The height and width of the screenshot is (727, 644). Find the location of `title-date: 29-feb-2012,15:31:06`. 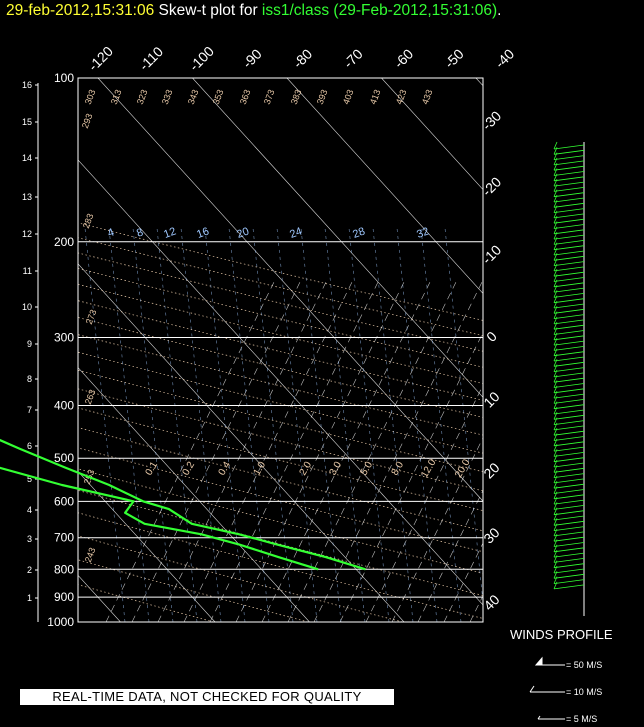

title-date: 29-feb-2012,15:31:06 is located at coordinates (80, 10).